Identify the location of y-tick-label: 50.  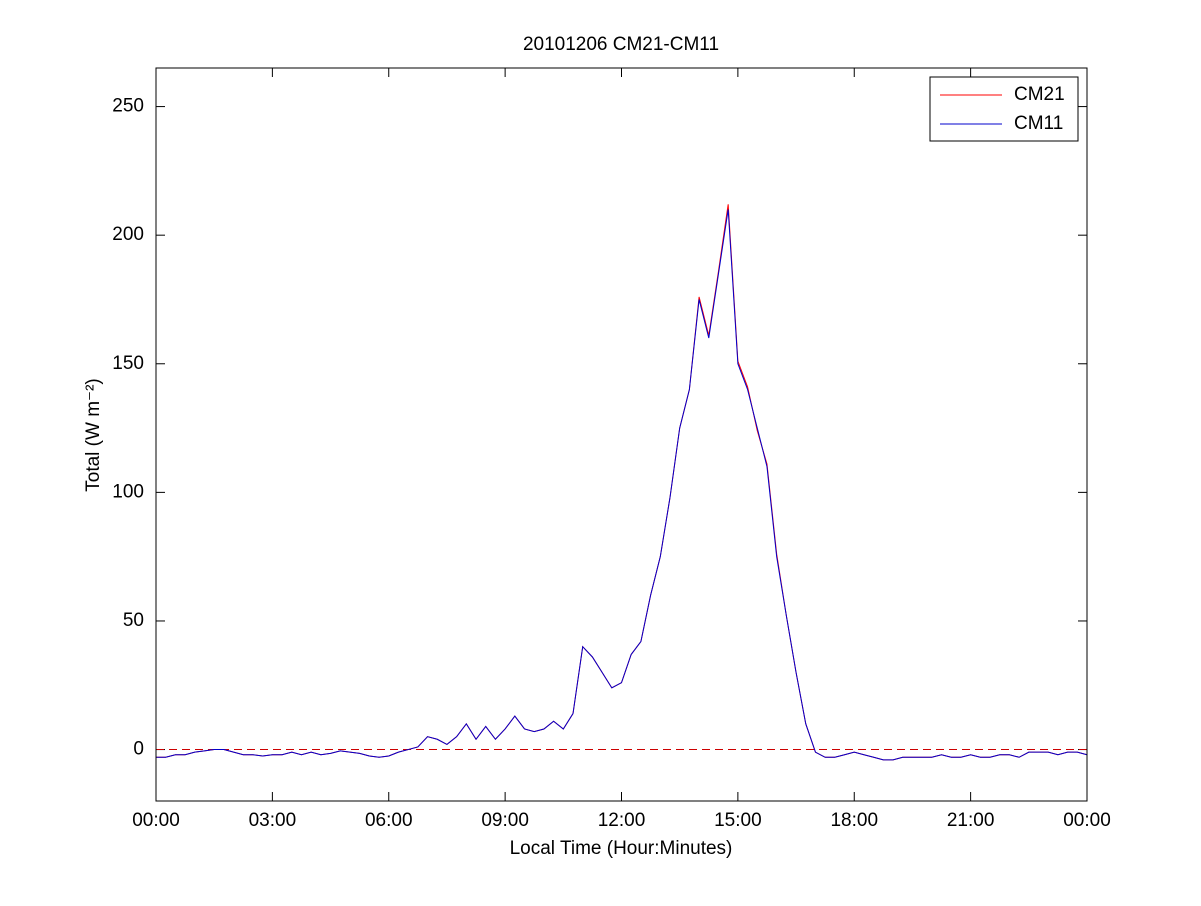
(133, 620).